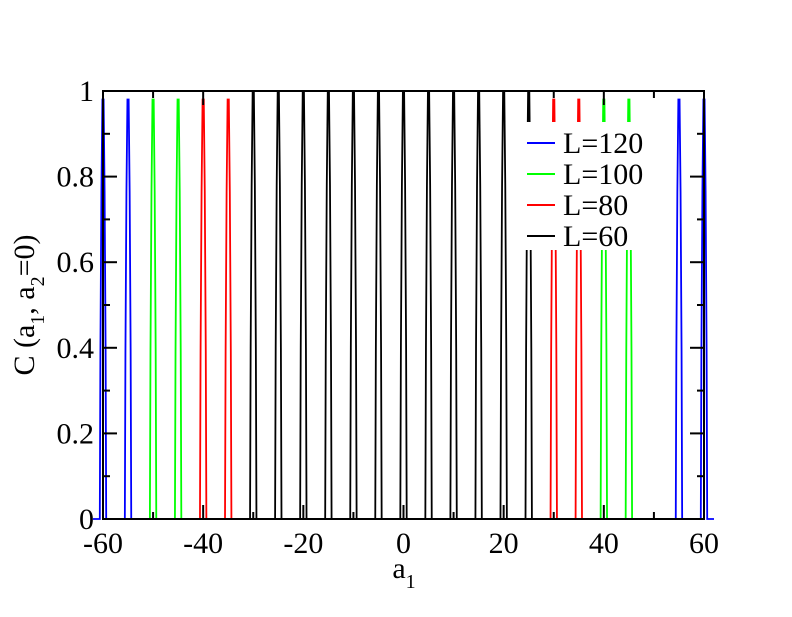  What do you see at coordinates (128, 309) in the screenshot?
I see `peak-L=120-1` at bounding box center [128, 309].